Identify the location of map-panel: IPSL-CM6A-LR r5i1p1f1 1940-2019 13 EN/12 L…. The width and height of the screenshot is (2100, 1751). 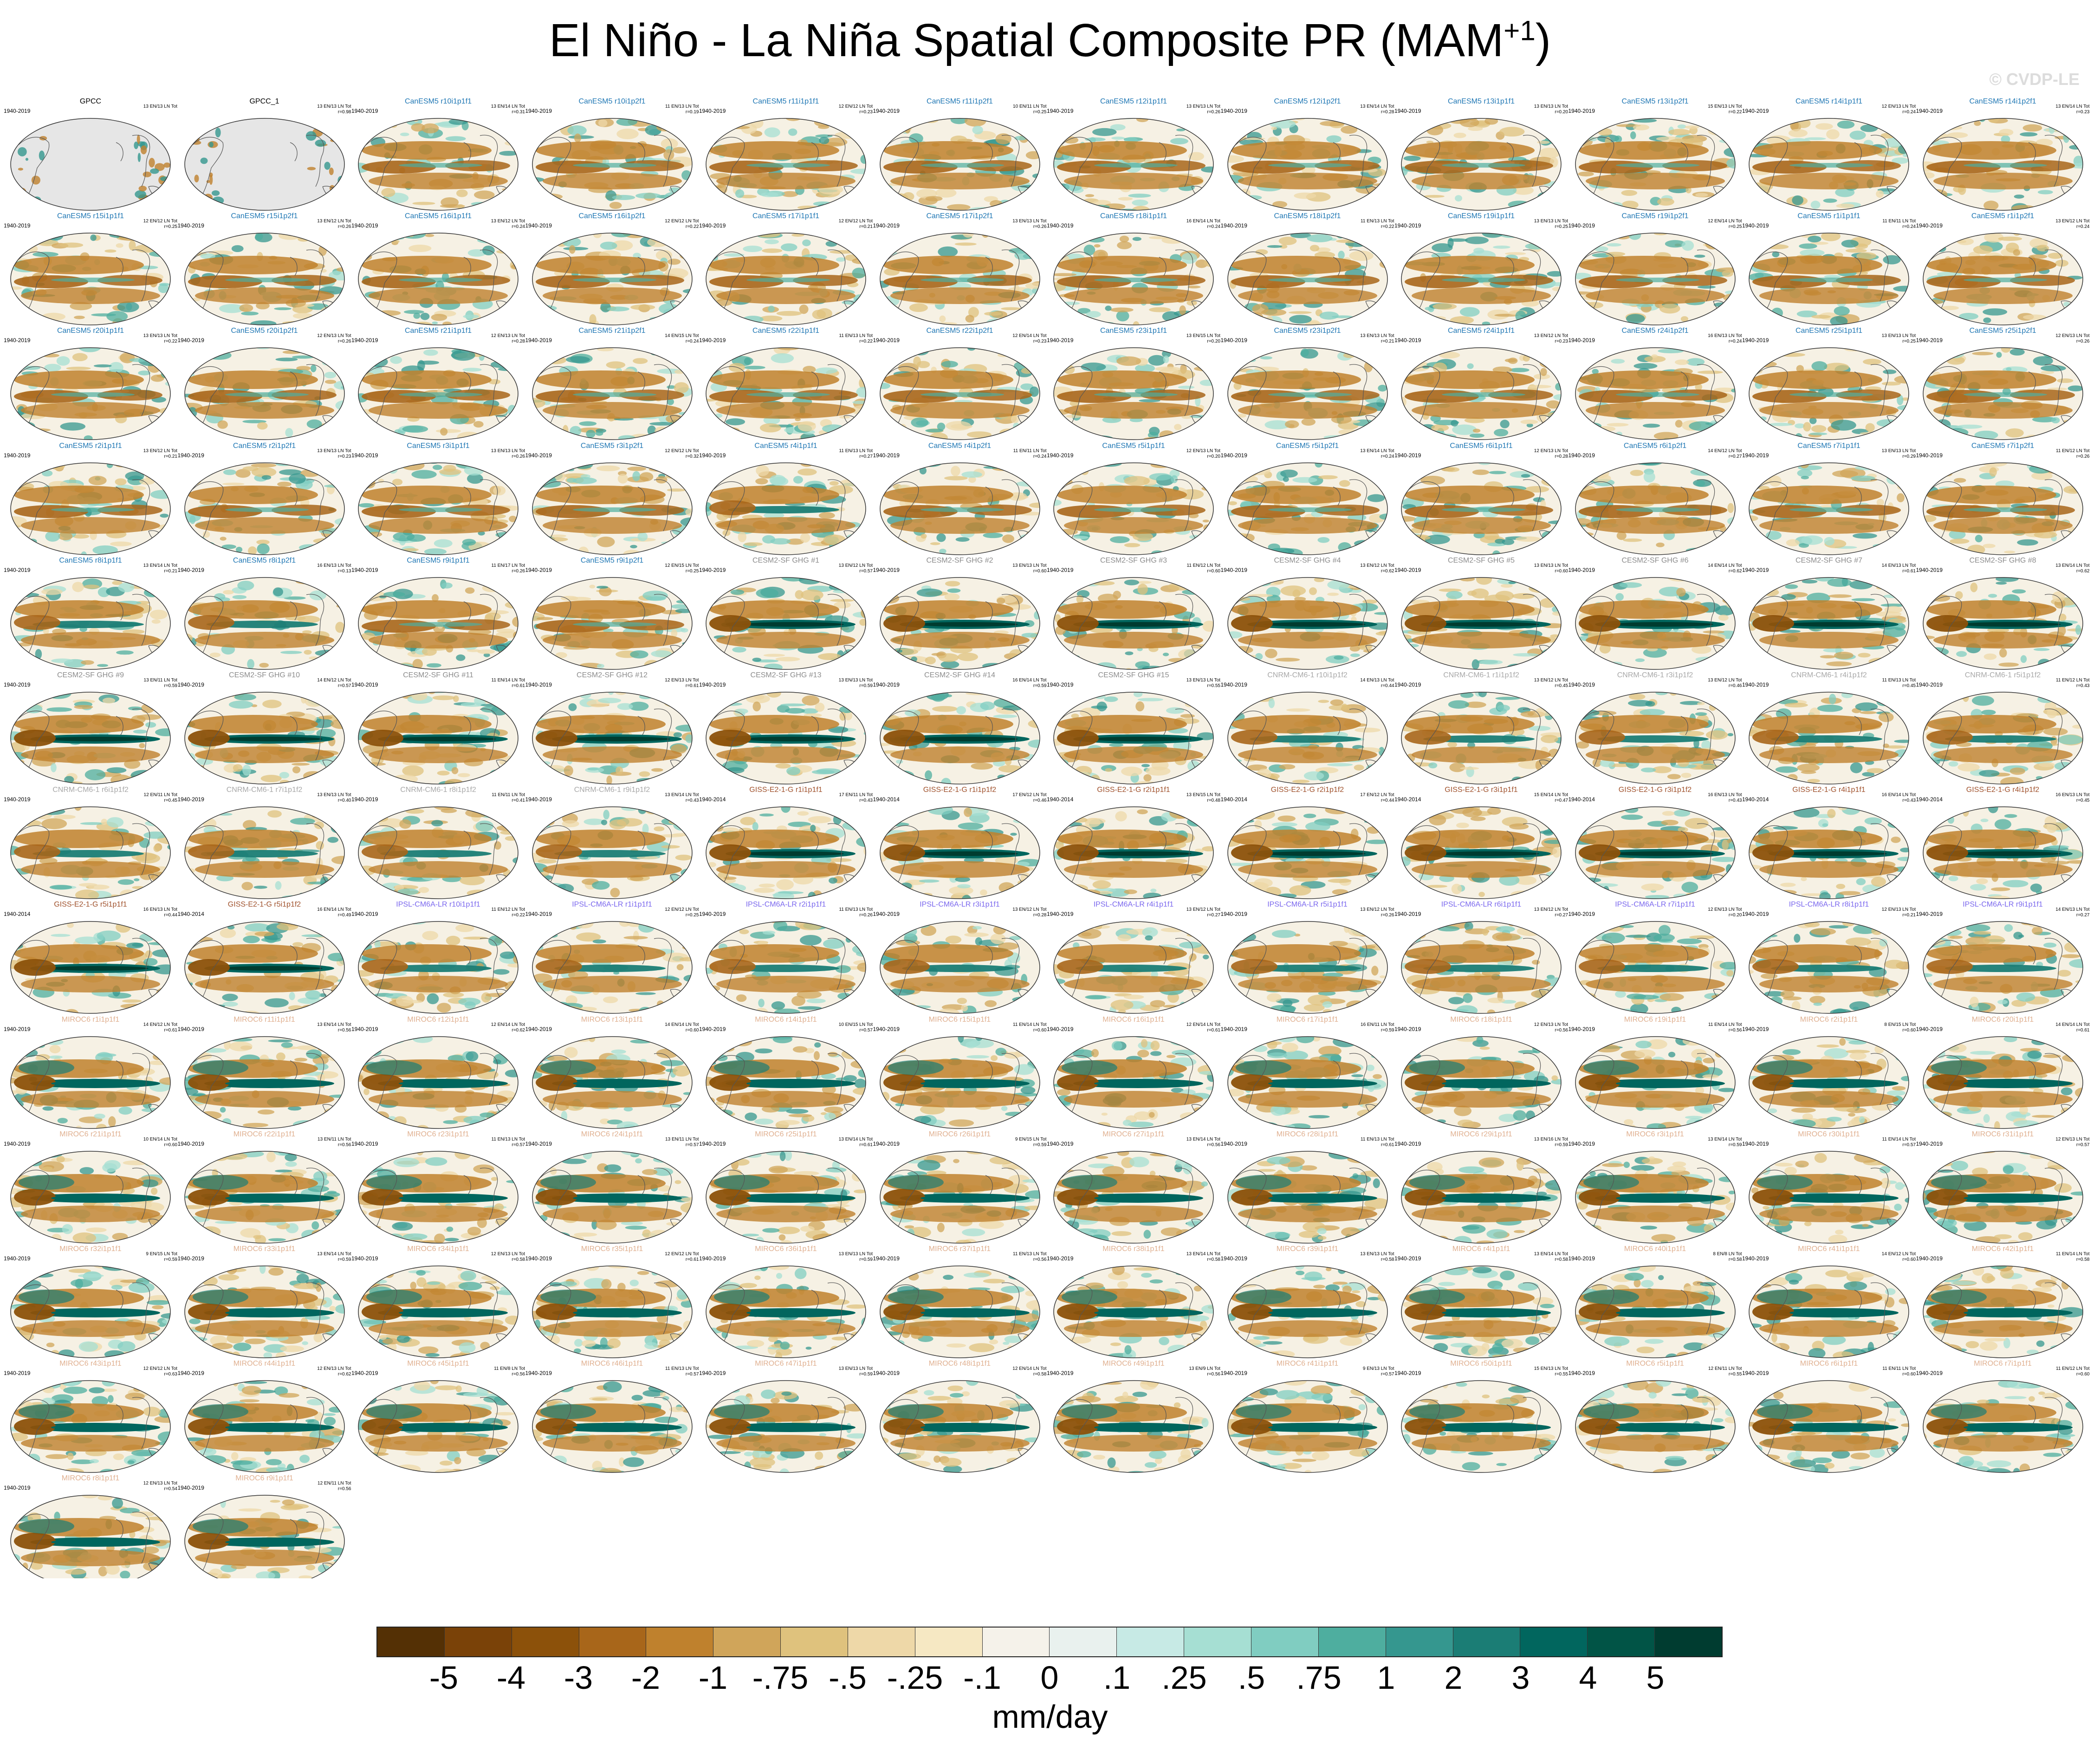
(1308, 959).